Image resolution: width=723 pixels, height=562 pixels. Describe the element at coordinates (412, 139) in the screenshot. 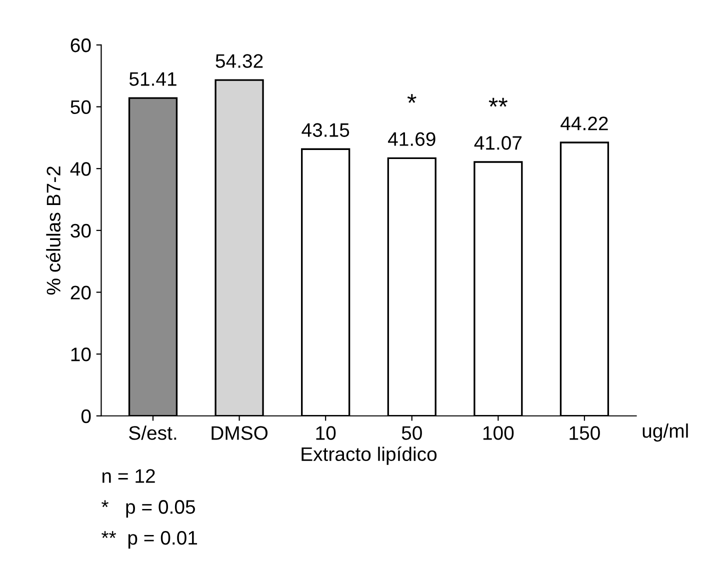

I see `data-label: 41.69` at that location.